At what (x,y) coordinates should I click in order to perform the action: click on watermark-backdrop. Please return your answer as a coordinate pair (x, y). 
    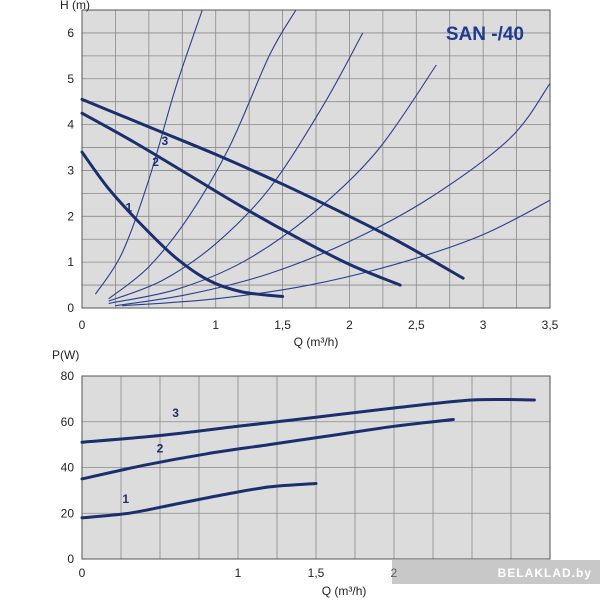
    Looking at the image, I should click on (496, 572).